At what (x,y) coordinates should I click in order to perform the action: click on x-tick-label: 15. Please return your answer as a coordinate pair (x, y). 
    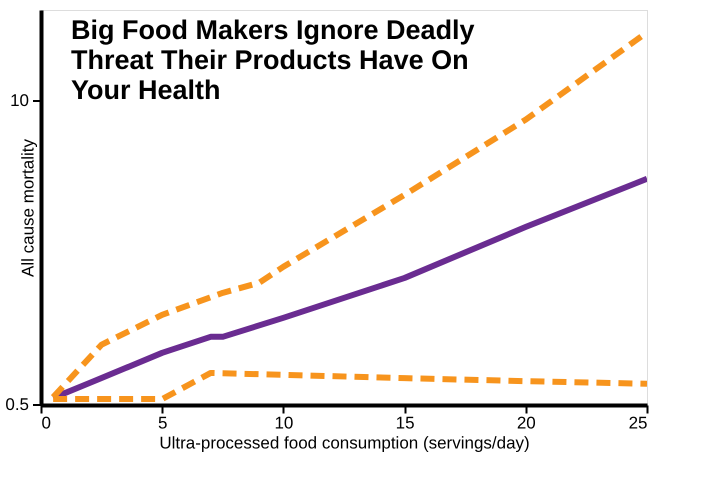
    Looking at the image, I should click on (405, 423).